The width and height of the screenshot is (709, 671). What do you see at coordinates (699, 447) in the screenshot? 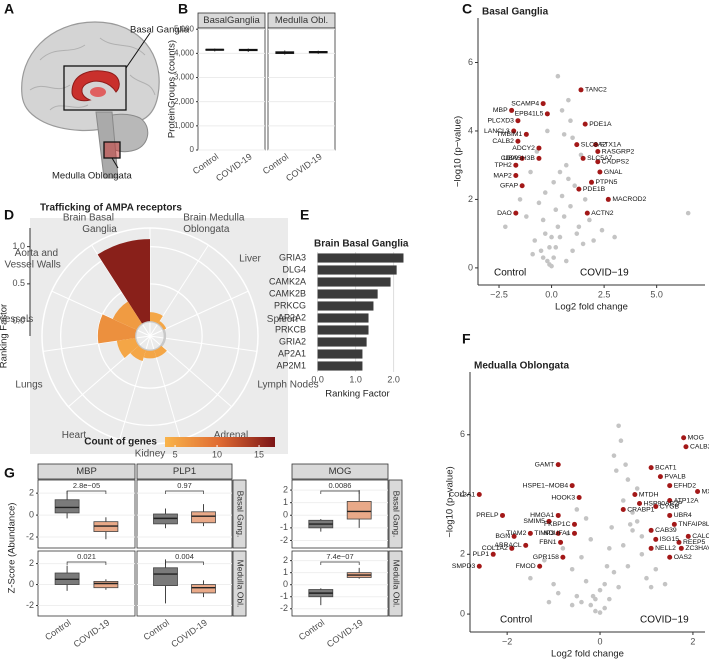
I see `gene-label: CALB2` at bounding box center [699, 447].